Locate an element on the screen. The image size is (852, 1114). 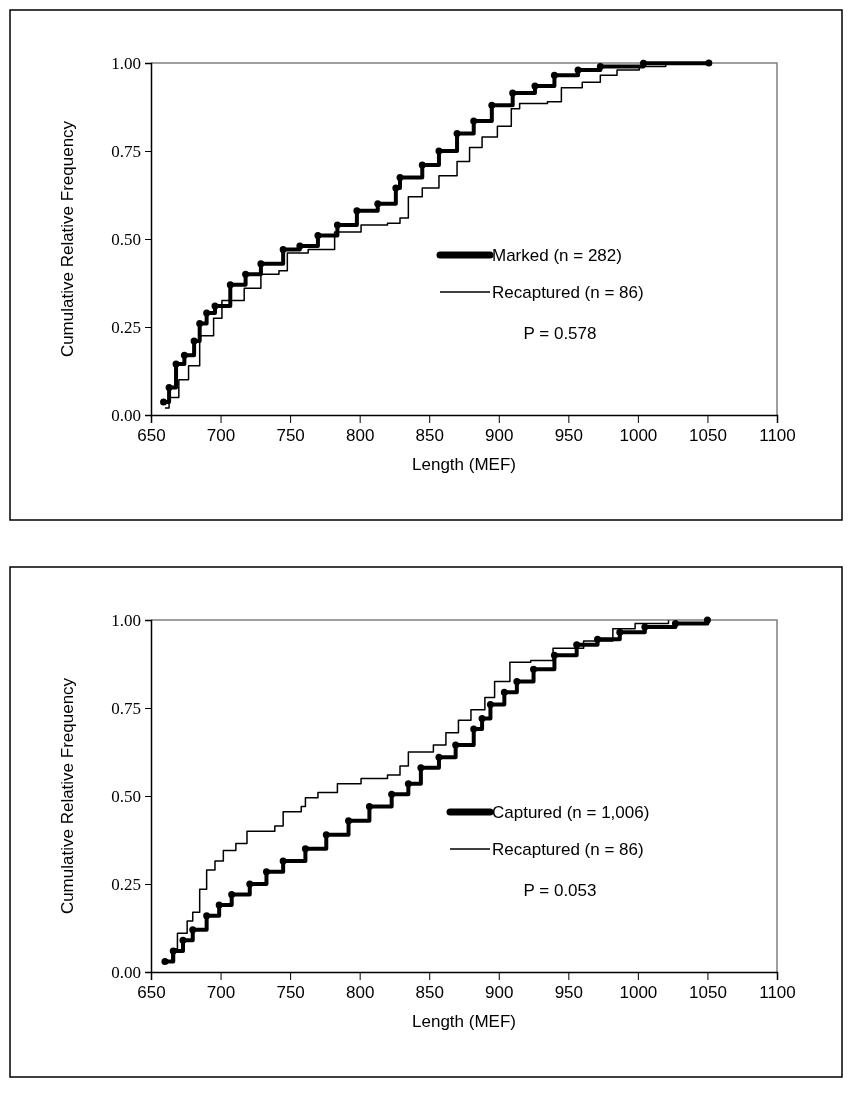
legend-label: Captured (n = 1,006) is located at coordinates (571, 812).